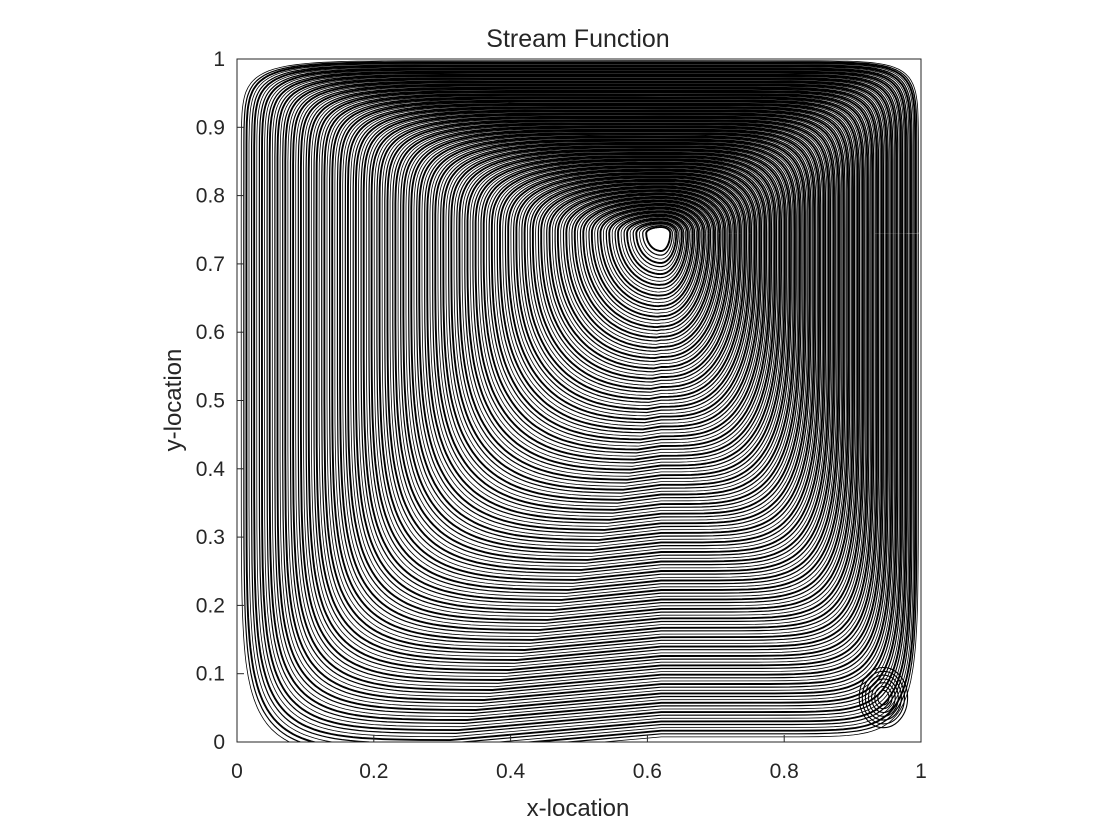 The image size is (1113, 830). Describe the element at coordinates (210, 264) in the screenshot. I see `y-tick-label: 0.7` at that location.